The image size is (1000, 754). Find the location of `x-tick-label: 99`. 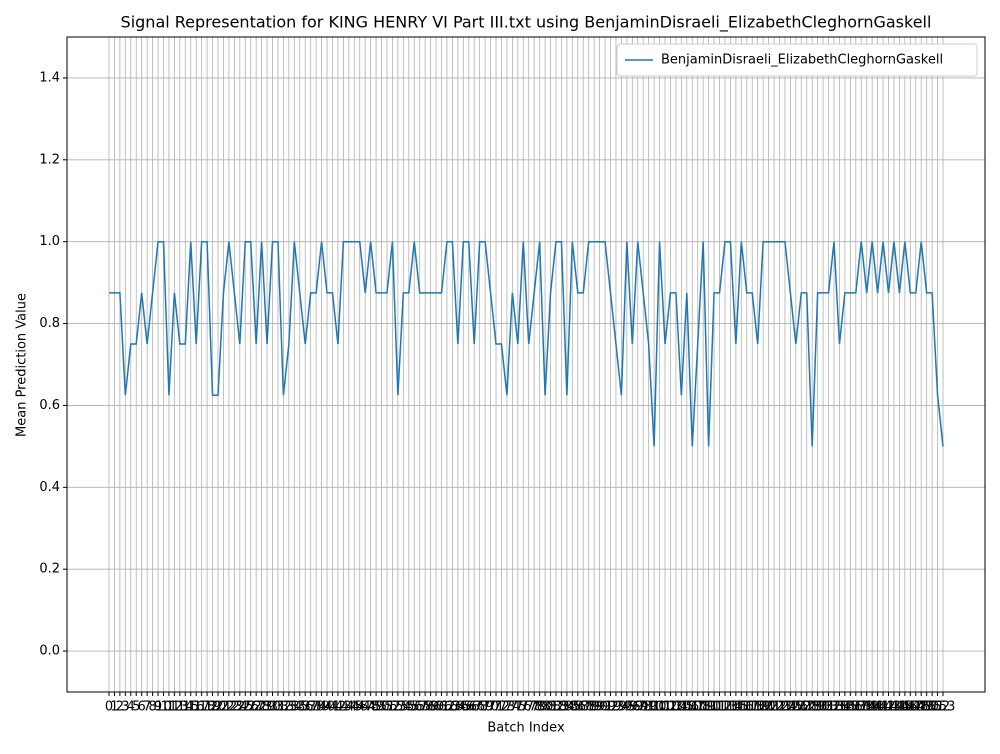

x-tick-label: 99 is located at coordinates (648, 707).